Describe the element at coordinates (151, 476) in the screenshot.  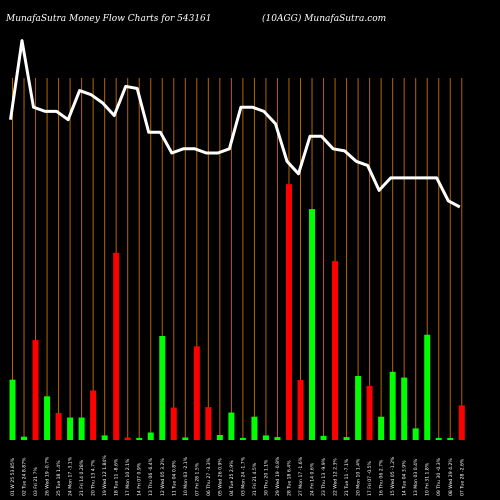
I see `x-tick-label: 13 Thu 06 -6.4%` at that location.